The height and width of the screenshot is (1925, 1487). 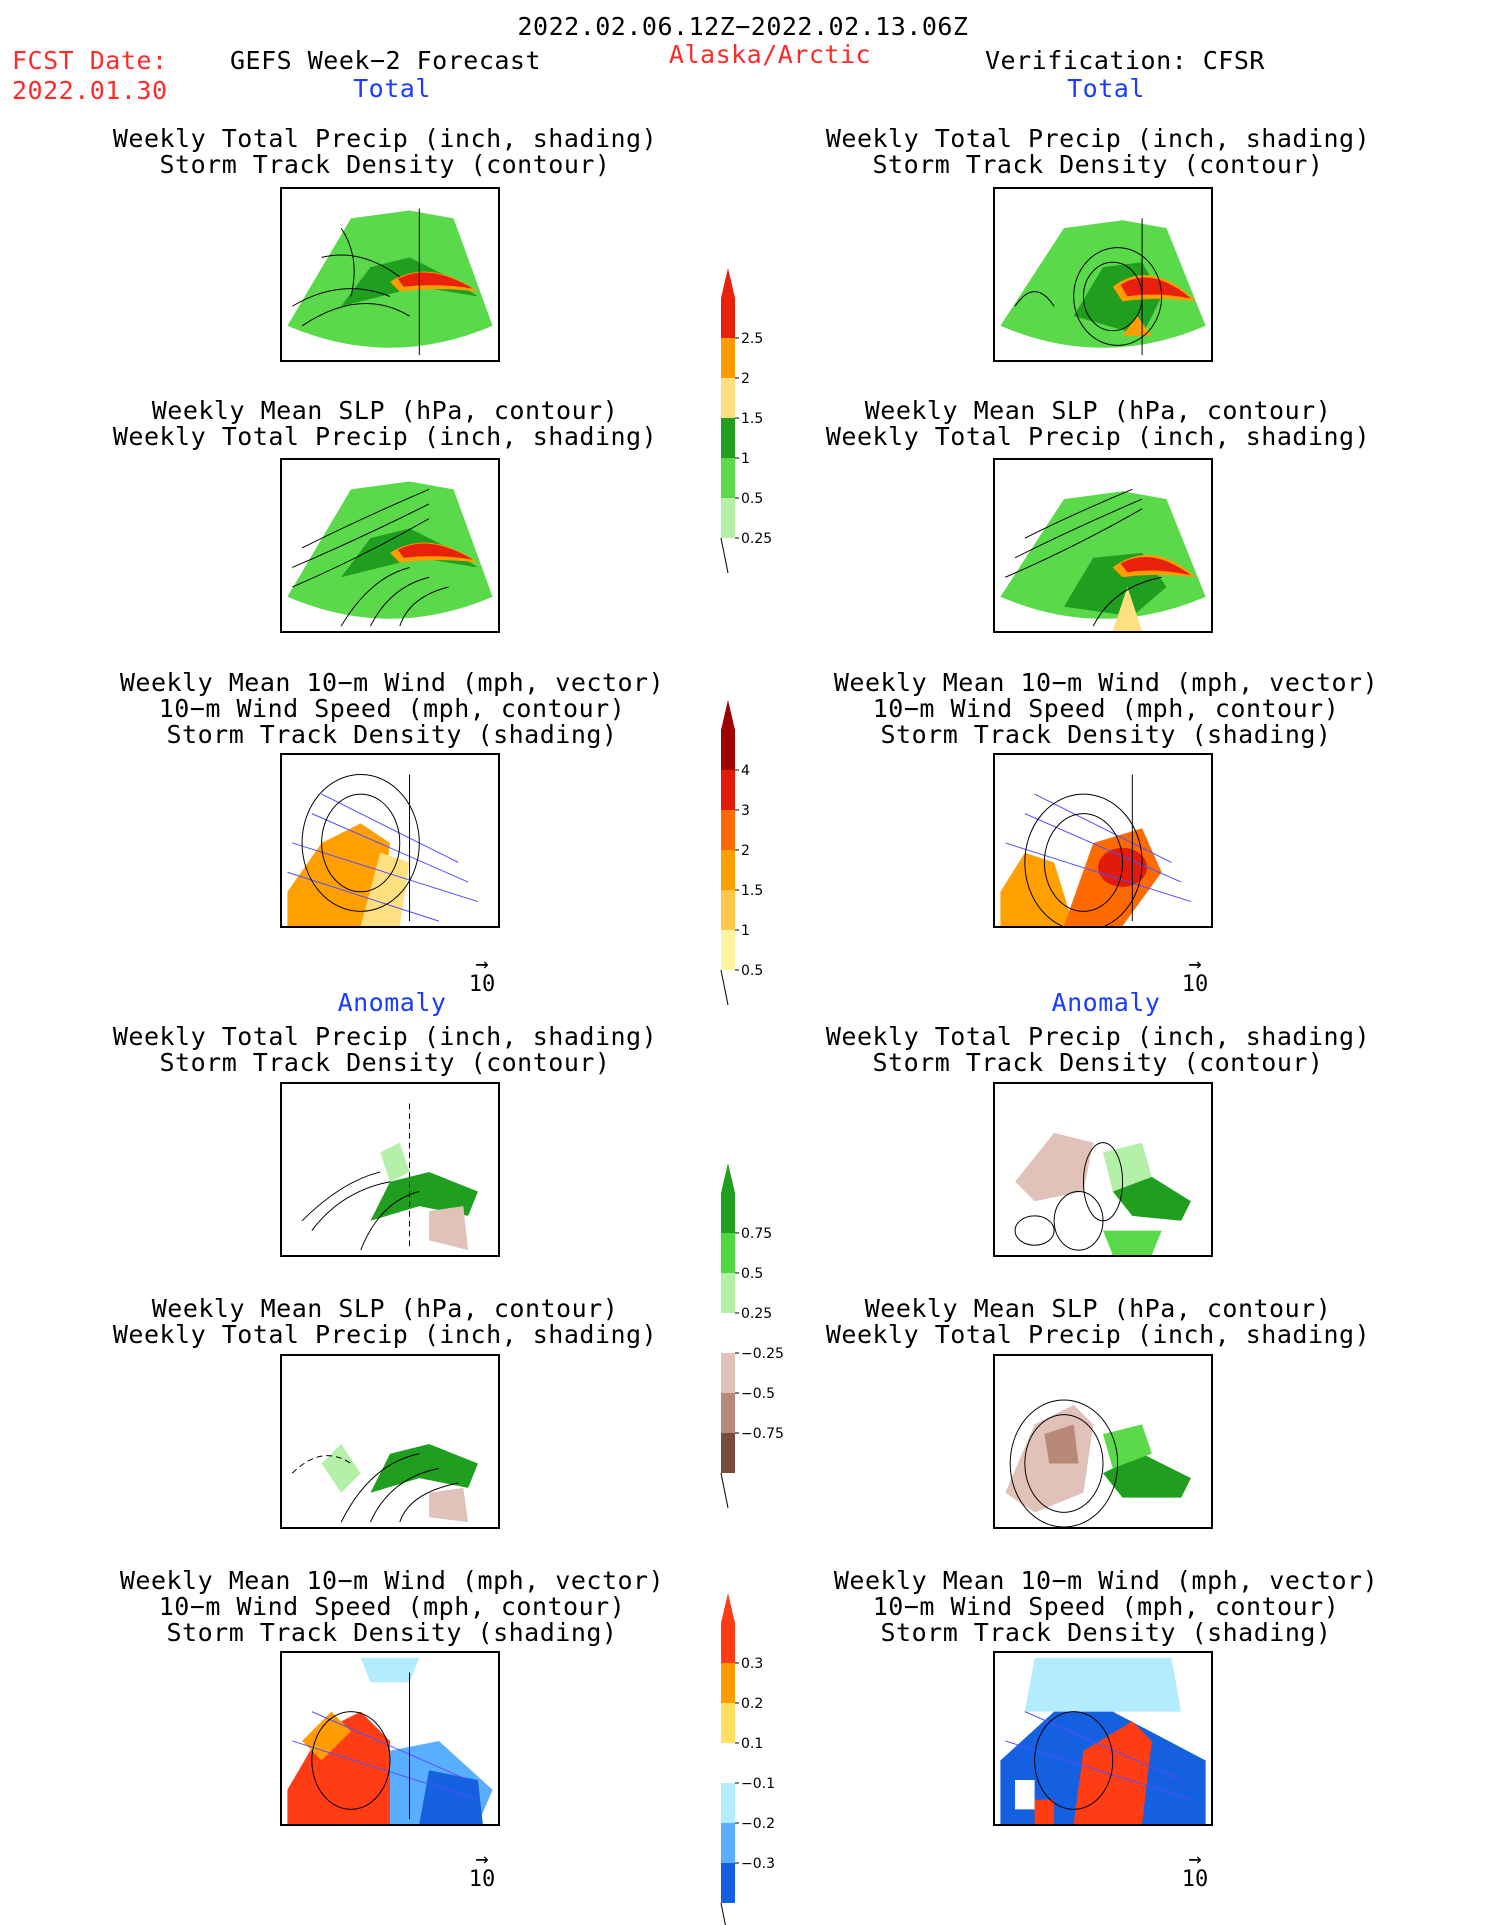 What do you see at coordinates (1103, 274) in the screenshot?
I see `map-precip-total-verification` at bounding box center [1103, 274].